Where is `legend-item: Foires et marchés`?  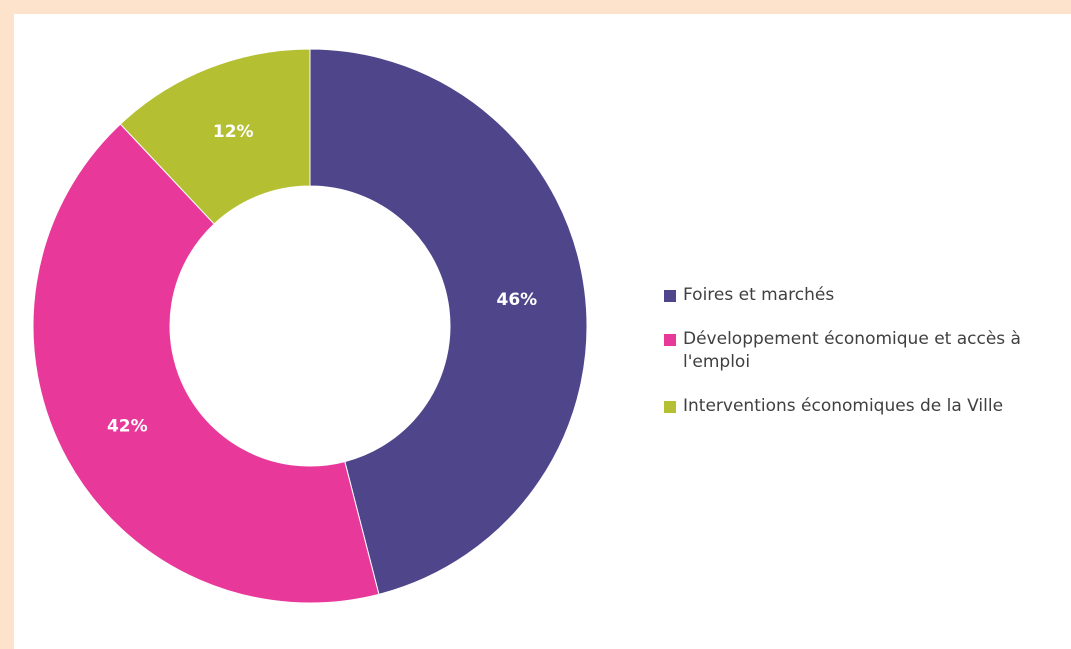
legend-item: Foires et marchés is located at coordinates (864, 295).